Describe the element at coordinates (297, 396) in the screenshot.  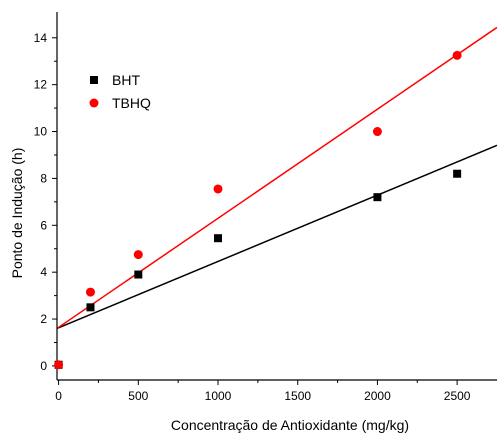
I see `x-tick-label: 1500` at that location.